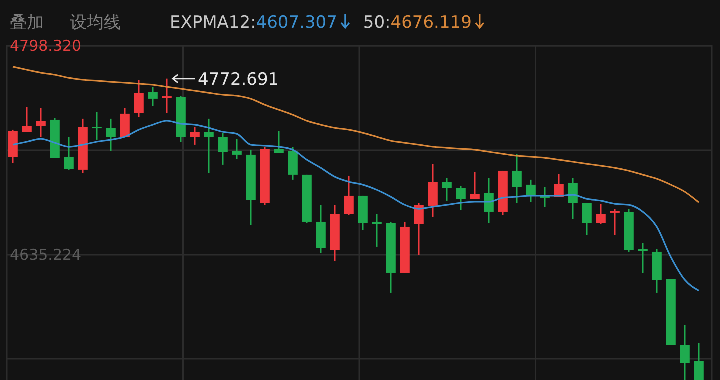  What do you see at coordinates (213, 23) in the screenshot?
I see `text: EXPMA12:` at bounding box center [213, 23].